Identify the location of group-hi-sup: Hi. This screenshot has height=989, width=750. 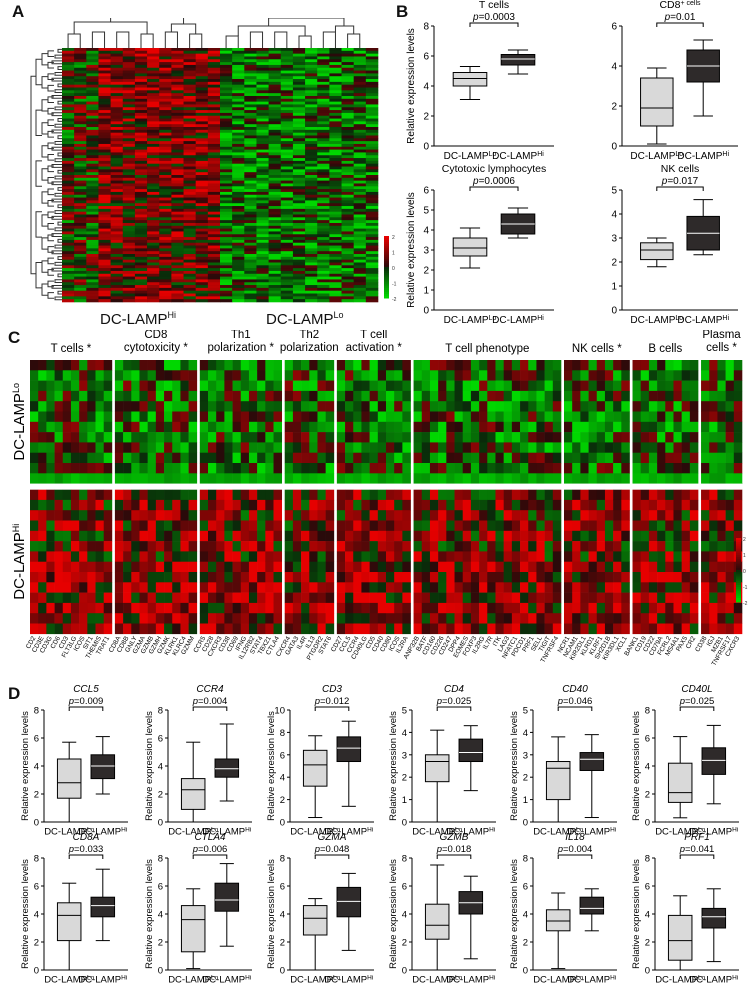
(172, 315).